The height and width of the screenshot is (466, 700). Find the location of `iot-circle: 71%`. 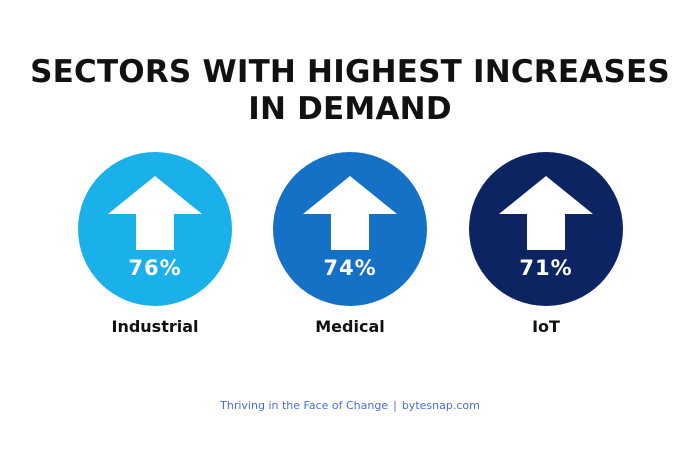

iot-circle: 71% is located at coordinates (546, 229).